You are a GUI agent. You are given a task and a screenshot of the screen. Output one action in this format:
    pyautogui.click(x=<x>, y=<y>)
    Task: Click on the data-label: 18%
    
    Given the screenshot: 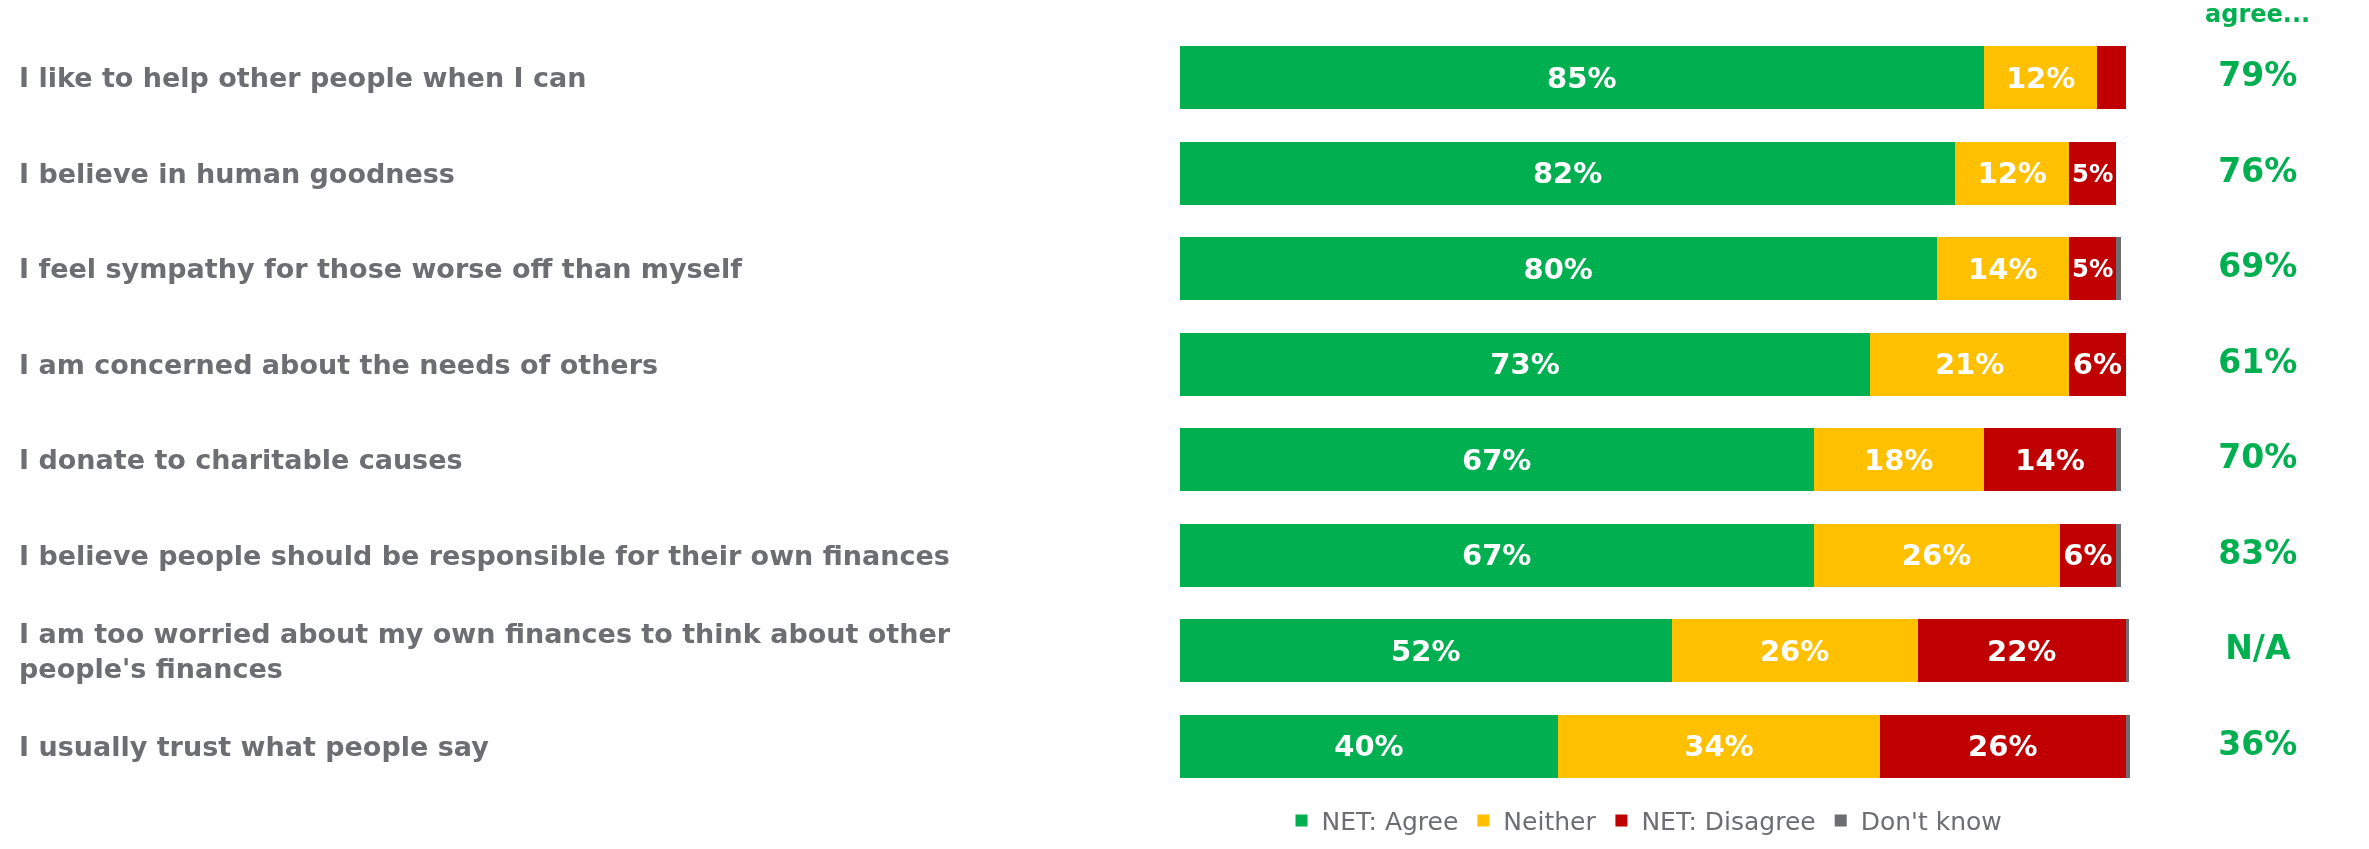 What is the action you would take?
    pyautogui.click(x=1898, y=459)
    